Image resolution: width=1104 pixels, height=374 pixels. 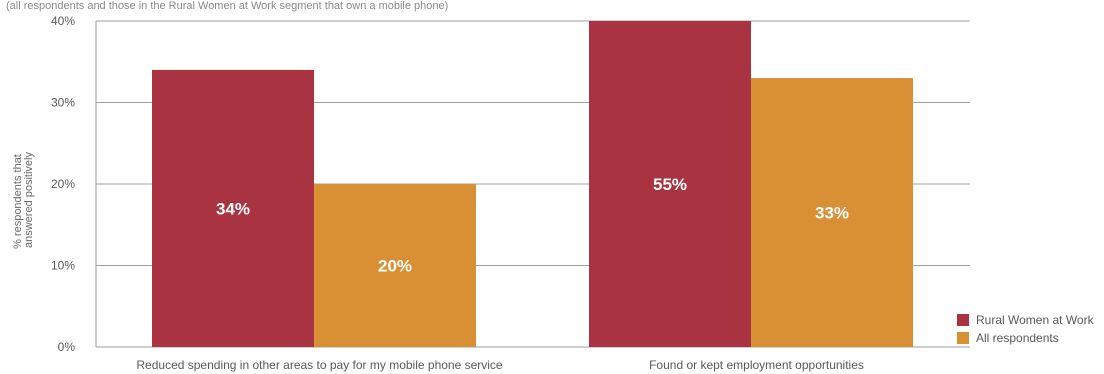 I want to click on y-tick-label: 20%, so click(x=63, y=184).